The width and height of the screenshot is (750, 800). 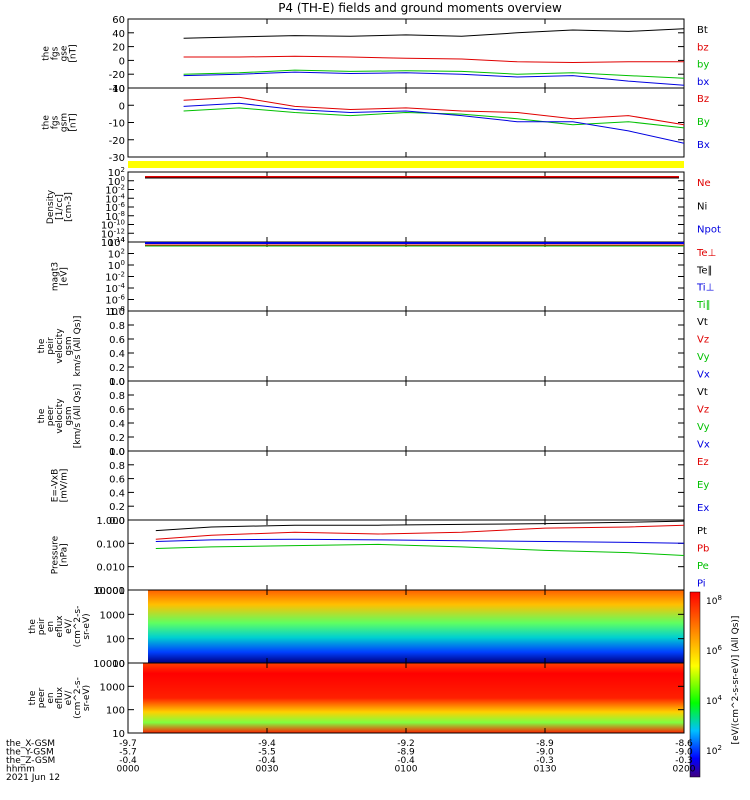 I want to click on legend-te∥: Te∥, so click(x=704, y=270).